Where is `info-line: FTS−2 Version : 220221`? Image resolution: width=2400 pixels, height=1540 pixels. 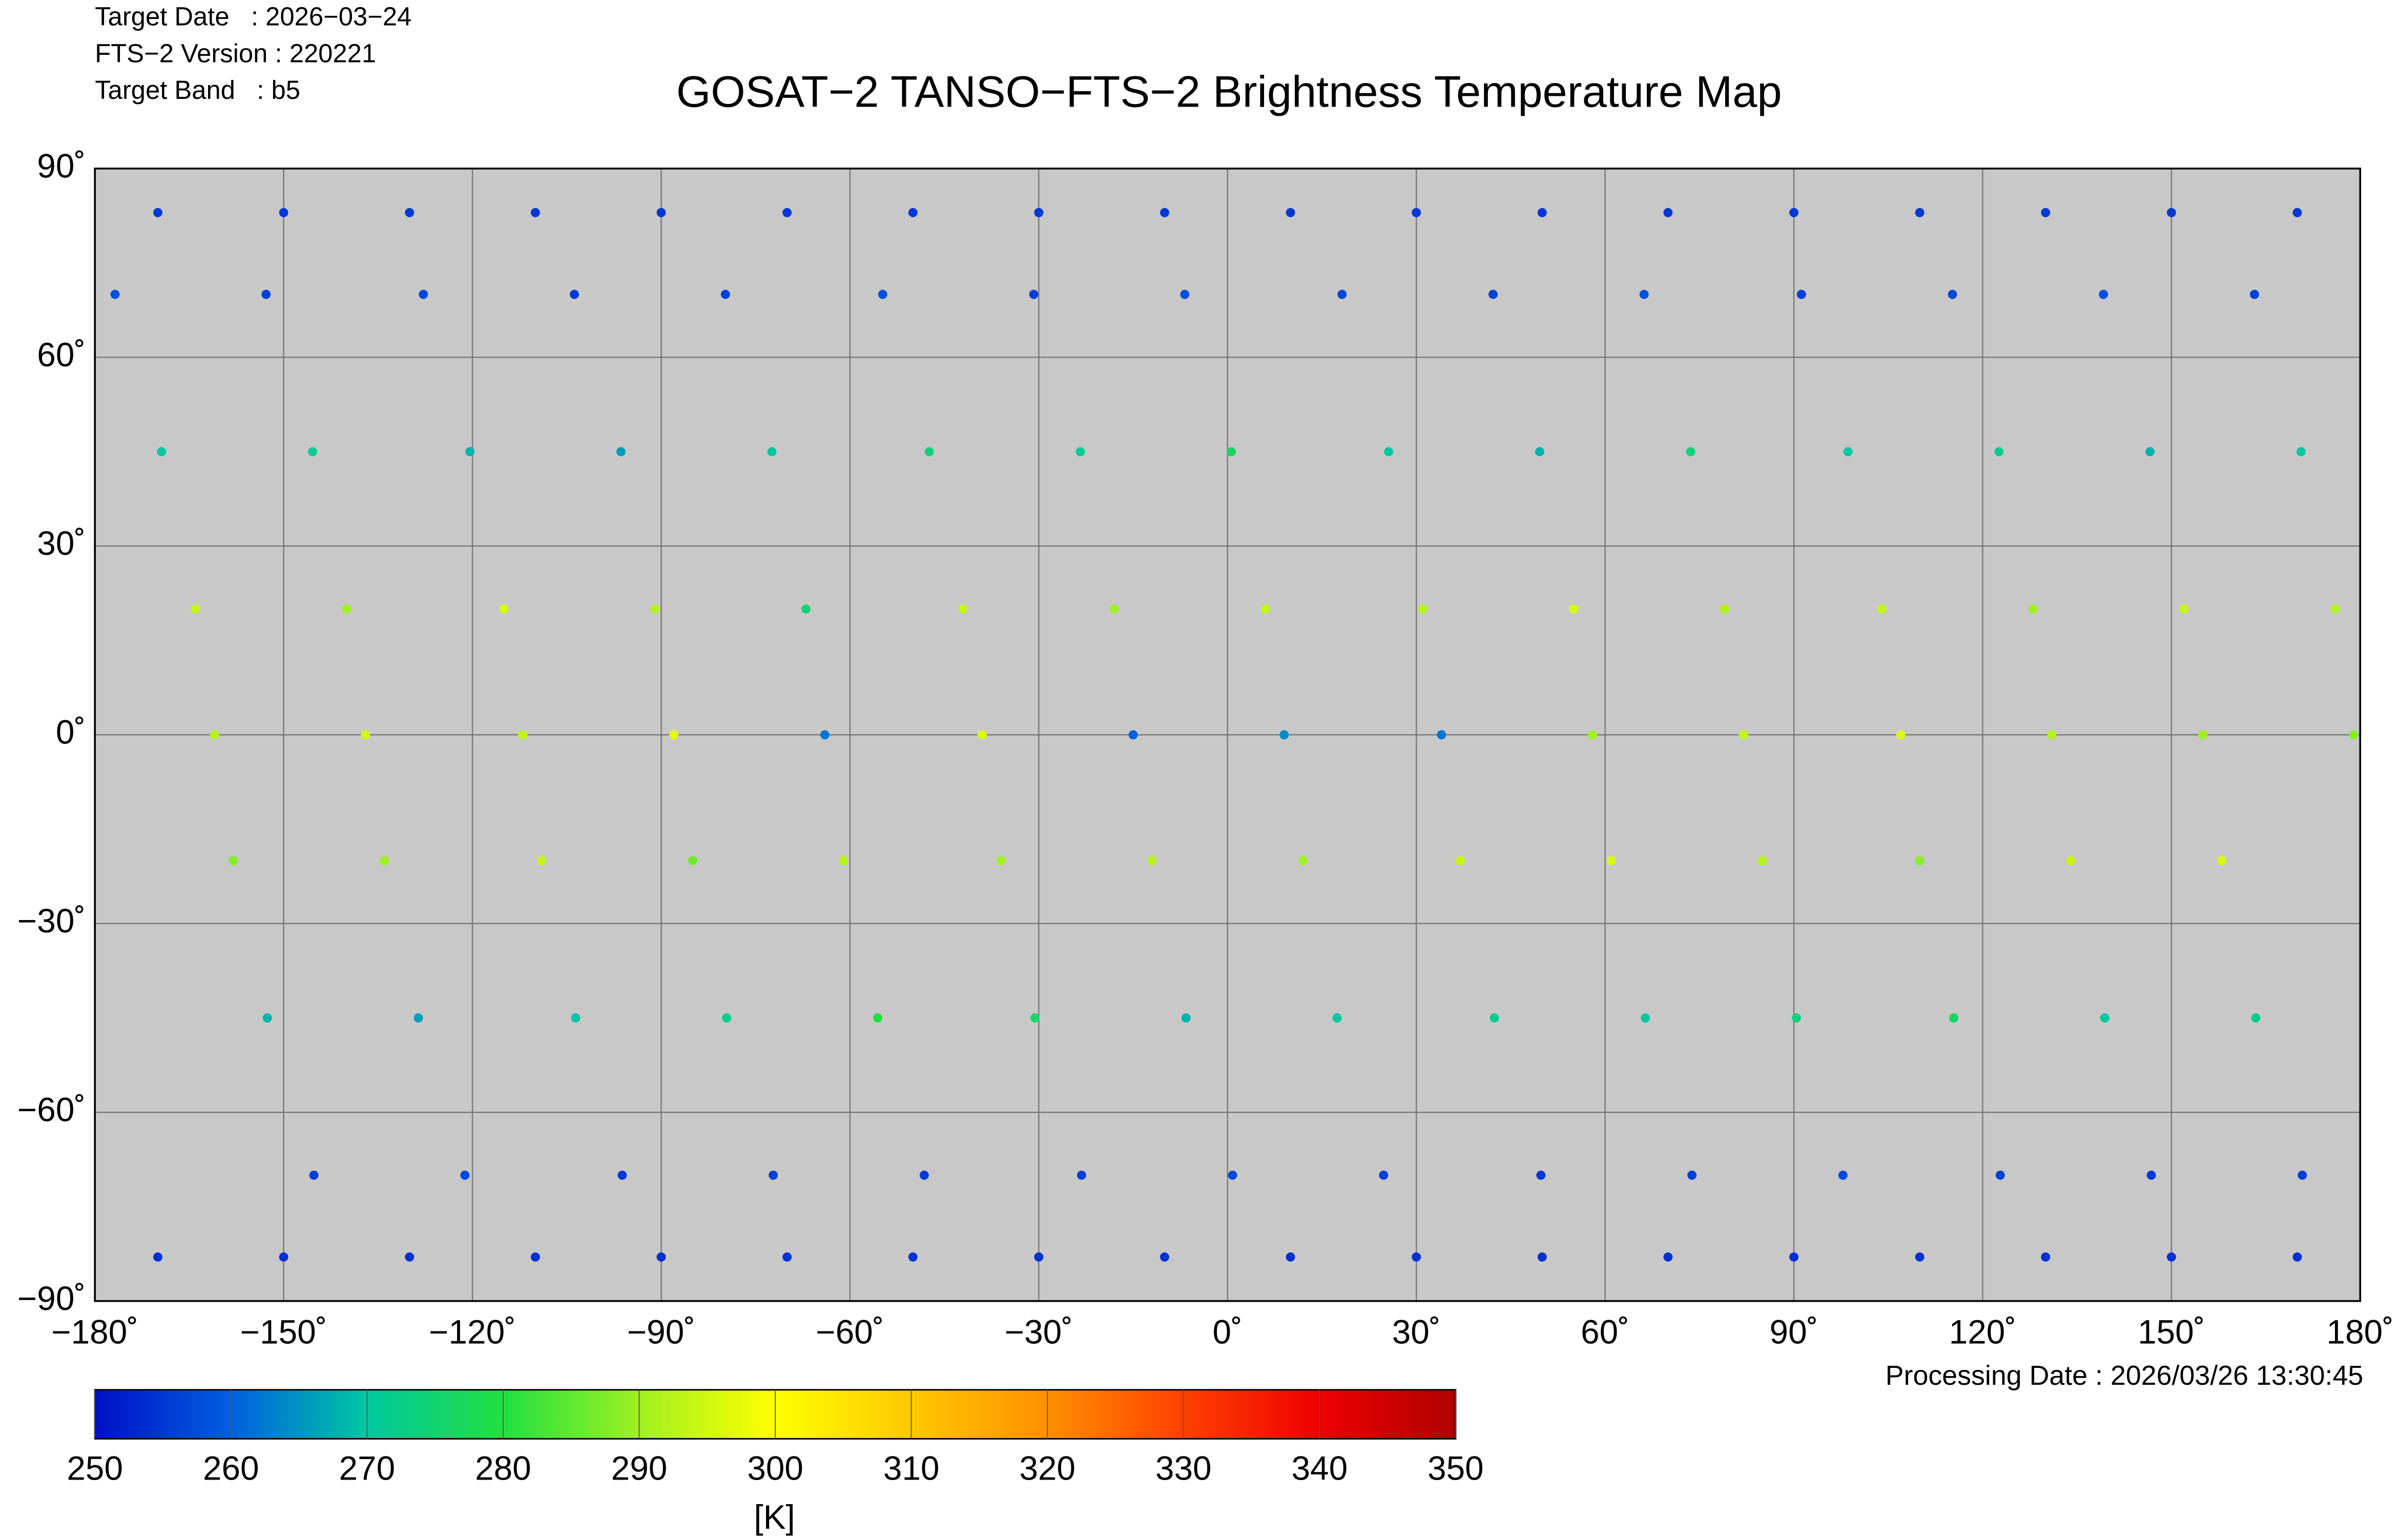 info-line: FTS−2 Version : 220221 is located at coordinates (235, 53).